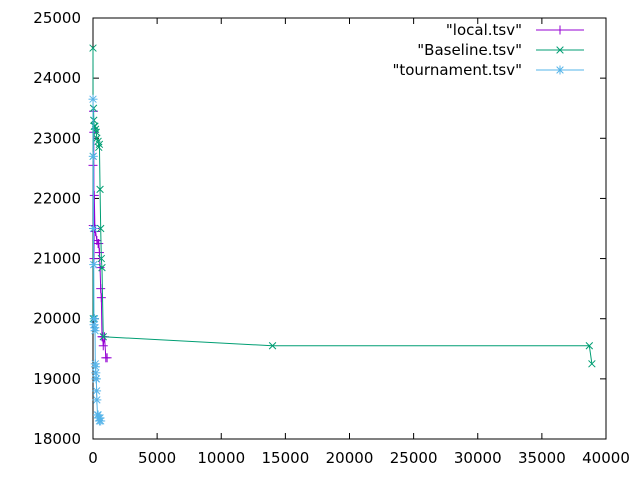 This screenshot has height=480, width=640. Describe the element at coordinates (478, 458) in the screenshot. I see `x-tick-label: 30000` at that location.